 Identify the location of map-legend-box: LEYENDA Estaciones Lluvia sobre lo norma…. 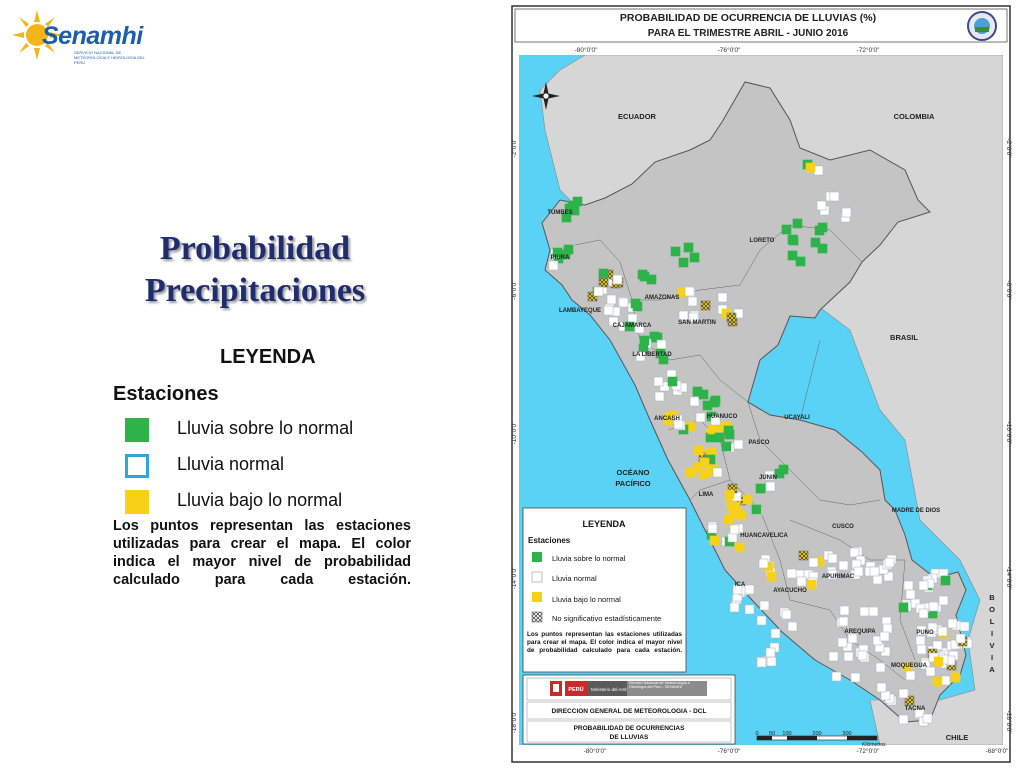
(604, 590).